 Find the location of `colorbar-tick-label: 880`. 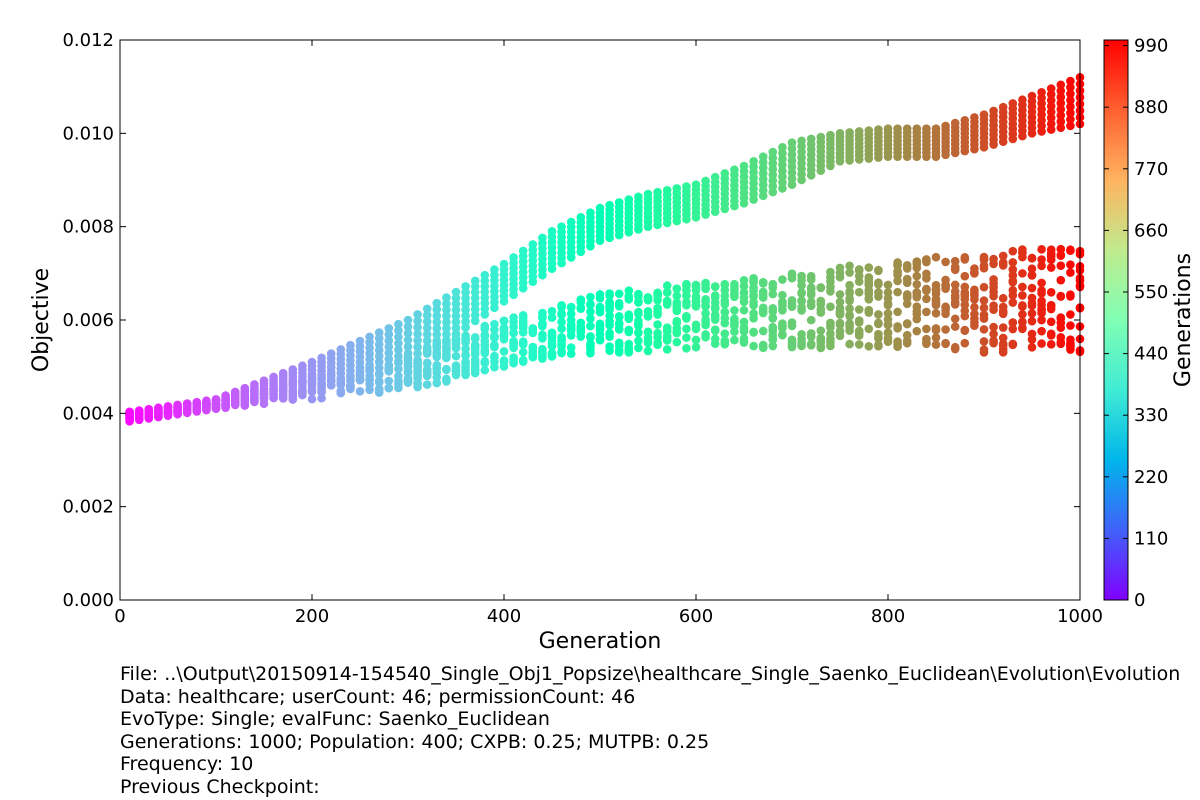

colorbar-tick-label: 880 is located at coordinates (1151, 107).